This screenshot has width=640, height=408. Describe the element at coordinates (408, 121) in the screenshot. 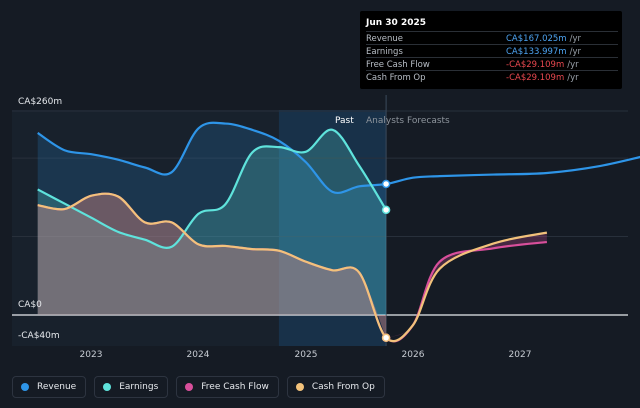

I see `forecast-label: Analysts Forecasts` at that location.